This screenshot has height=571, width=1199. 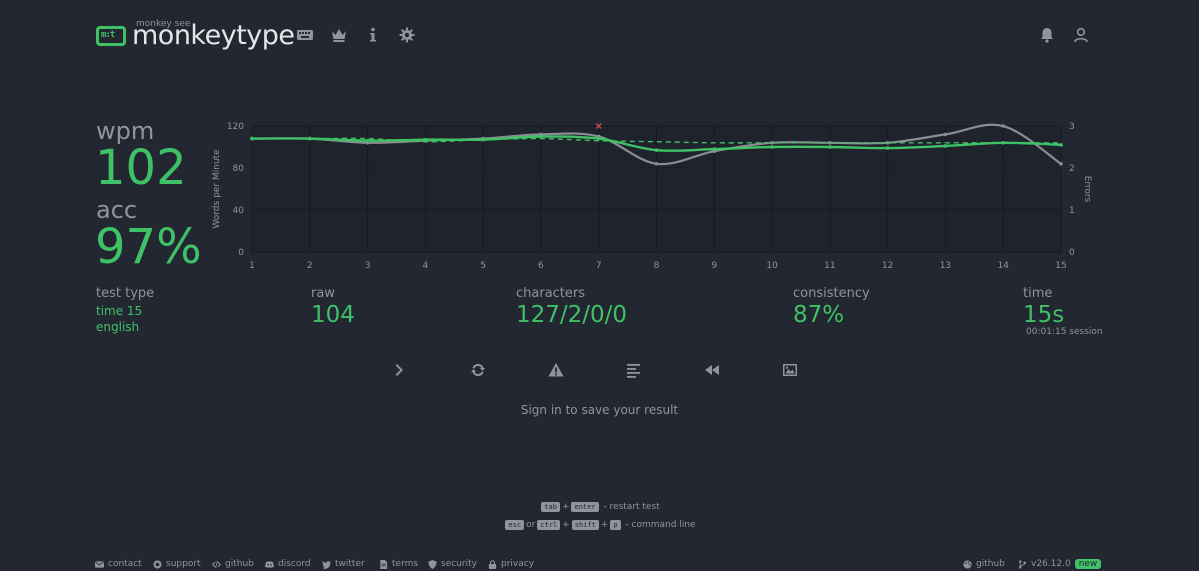 What do you see at coordinates (599, 507) in the screenshot?
I see `restart-hint: tab + enter - restart test` at bounding box center [599, 507].